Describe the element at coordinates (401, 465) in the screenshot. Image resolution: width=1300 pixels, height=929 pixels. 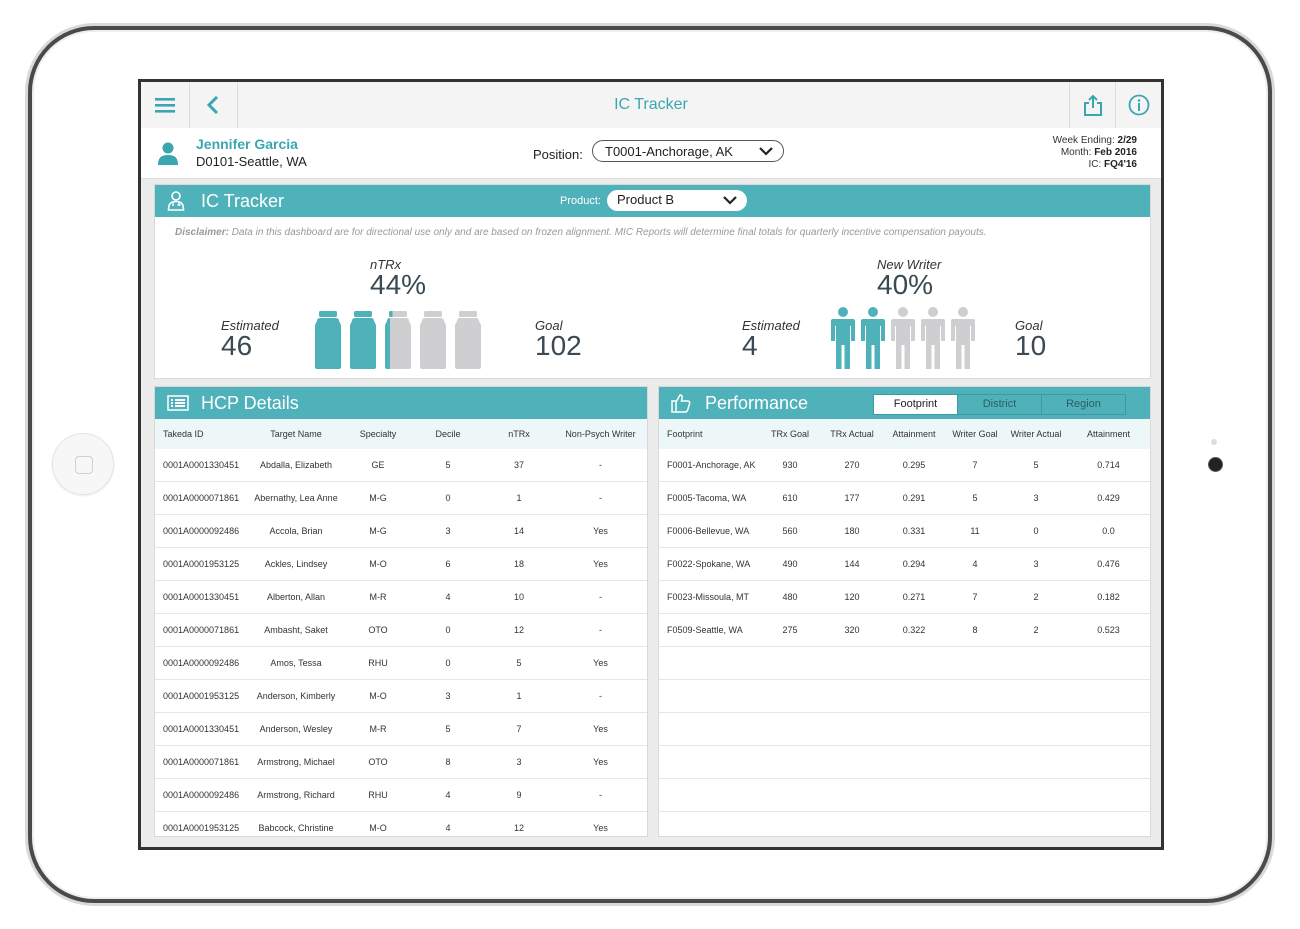
I see `hcp-row: 0001A0001330451 Abdalla, Elizabeth GE 5 37-` at that location.